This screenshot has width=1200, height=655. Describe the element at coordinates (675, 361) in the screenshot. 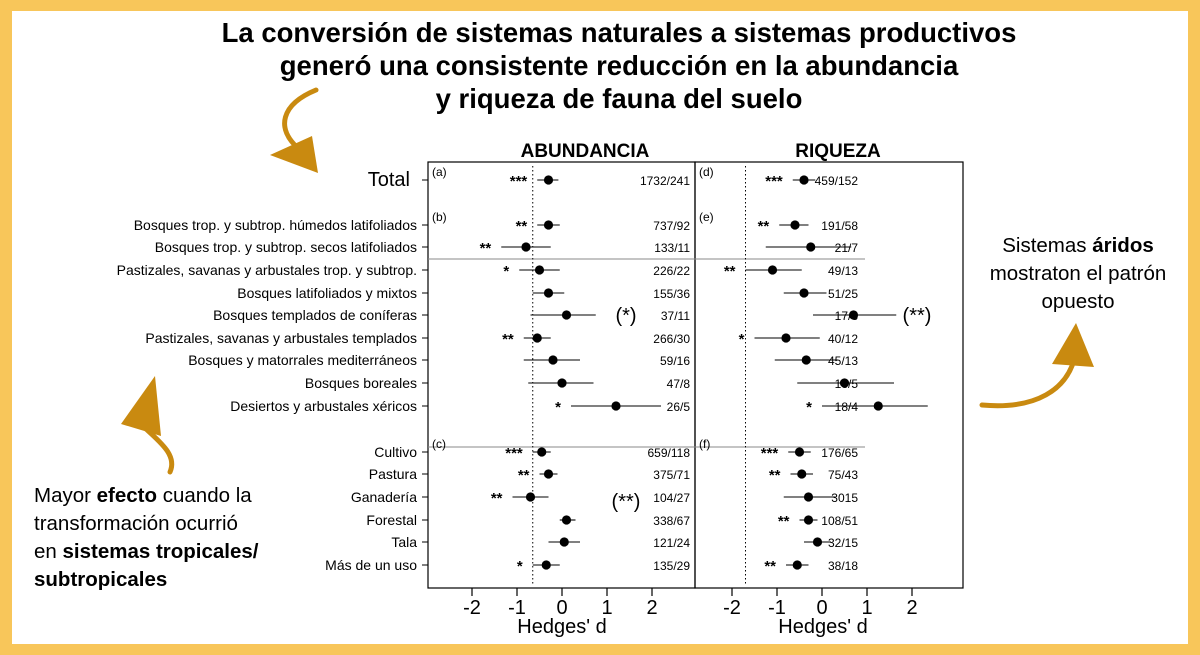

I see `sample-size-label: 59/16` at that location.